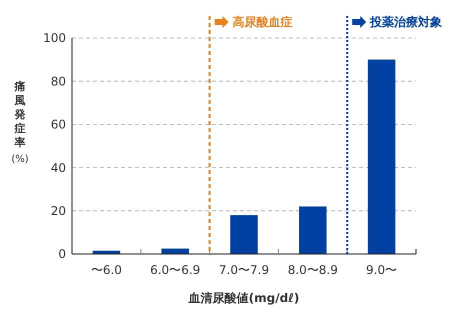 This screenshot has width=470, height=320. Describe the element at coordinates (405, 22) in the screenshot. I see `ref-line-label: 投薬治療対象` at that location.